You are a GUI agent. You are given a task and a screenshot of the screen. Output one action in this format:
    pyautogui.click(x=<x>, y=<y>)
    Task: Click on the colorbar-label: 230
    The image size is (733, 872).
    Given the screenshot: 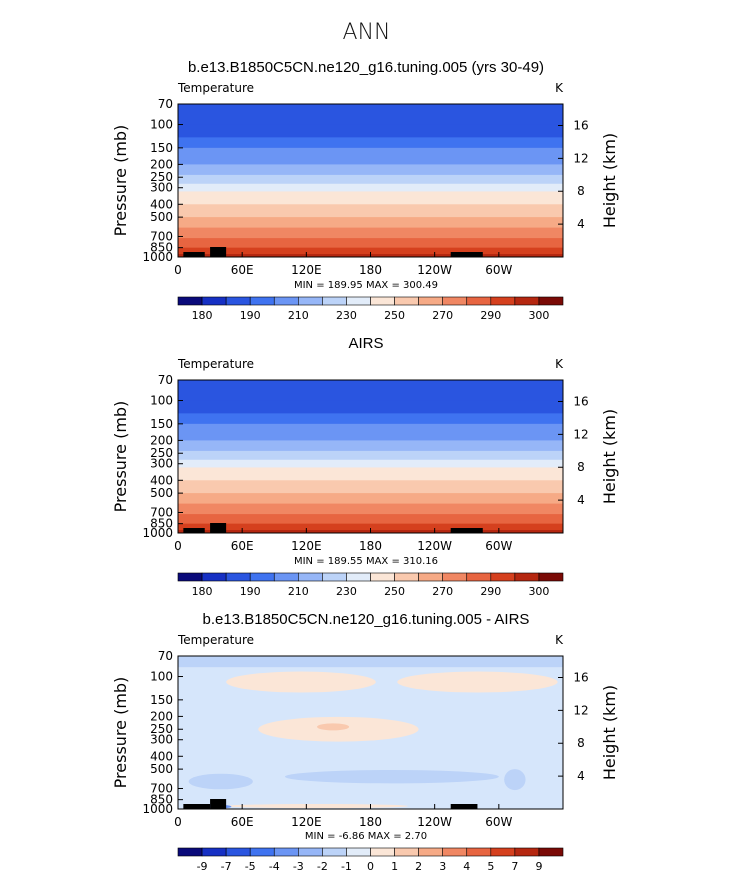 What is the action you would take?
    pyautogui.click(x=346, y=591)
    